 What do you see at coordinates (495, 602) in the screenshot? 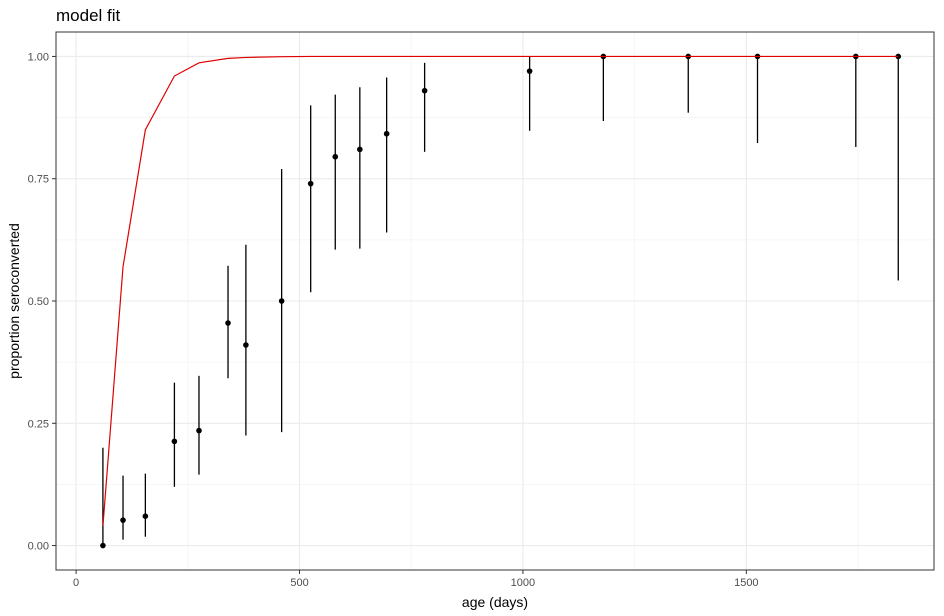
I see `x-axis-label: age (days)` at bounding box center [495, 602].